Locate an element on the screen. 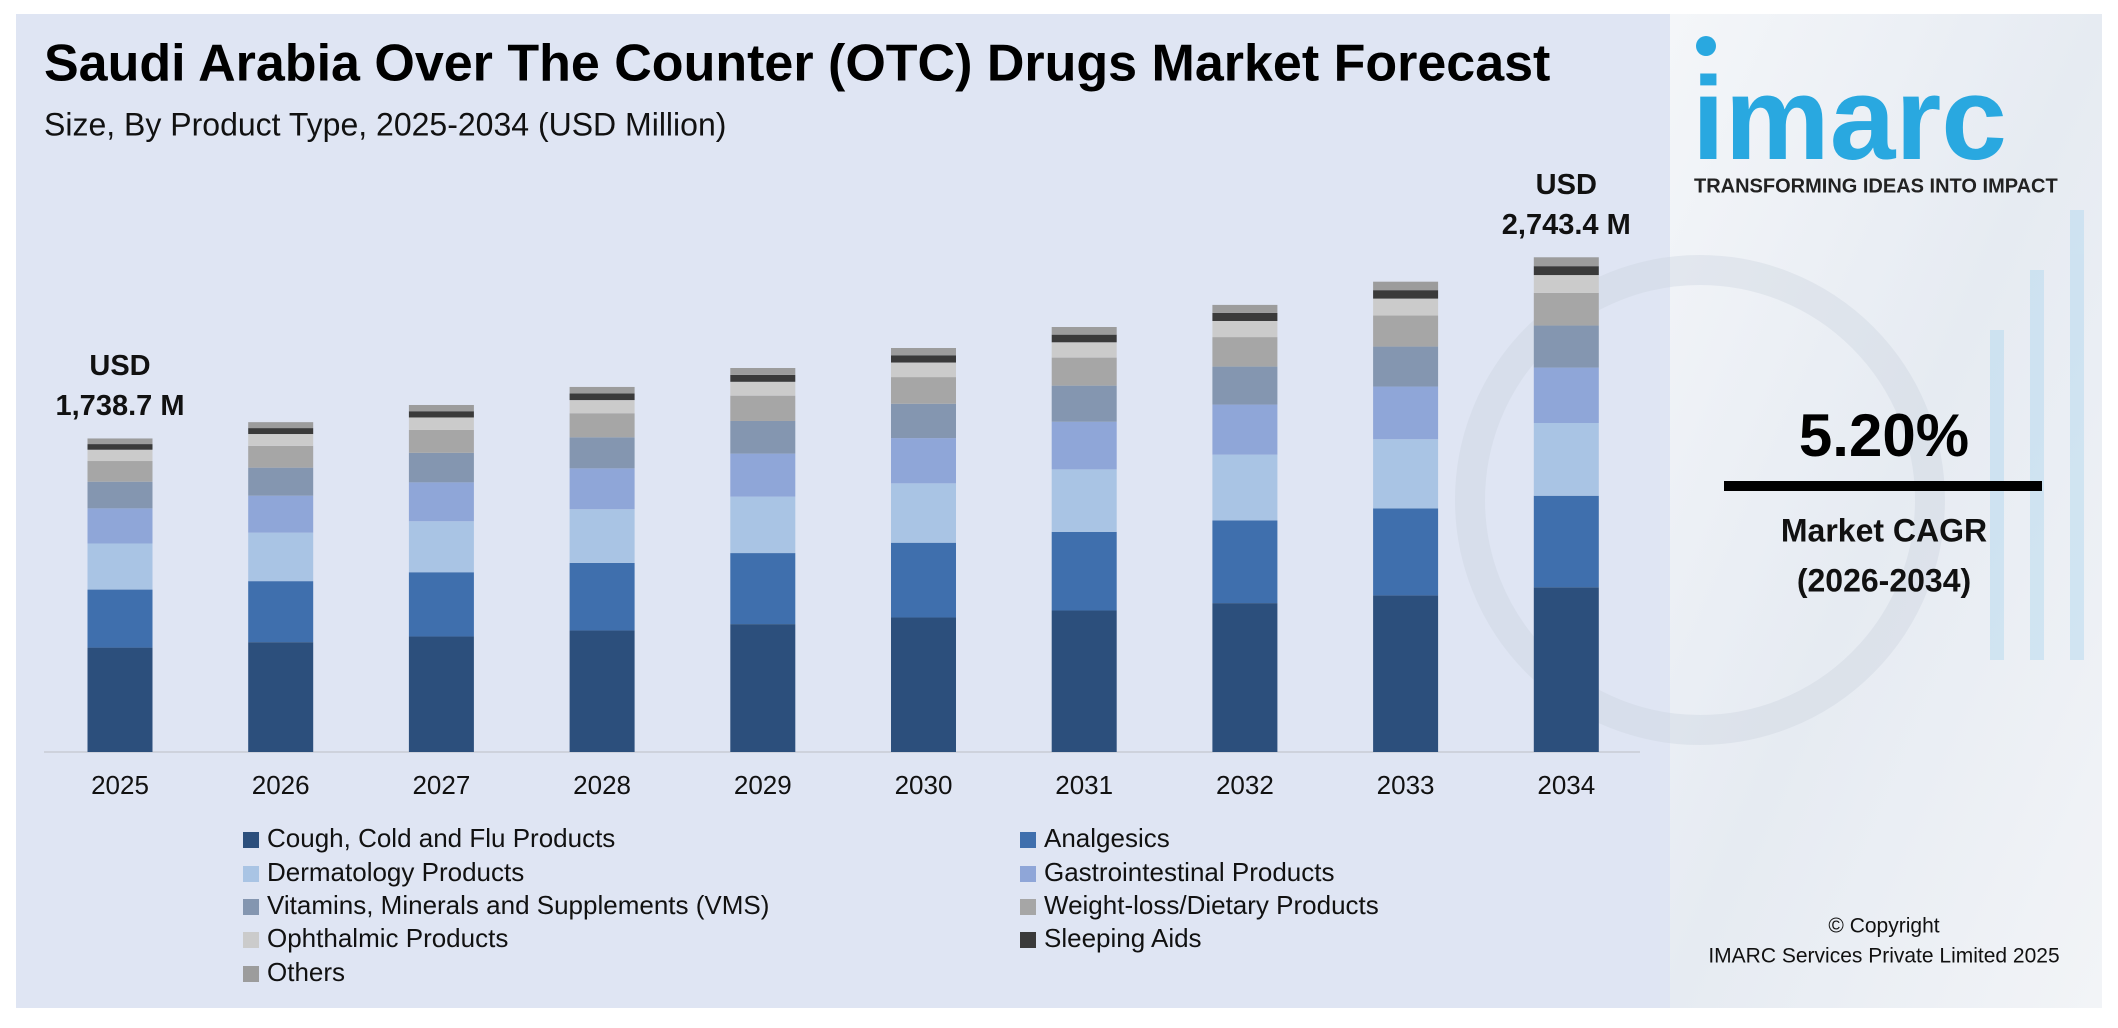  legend-label: Gastrointestinal Products is located at coordinates (1189, 872).